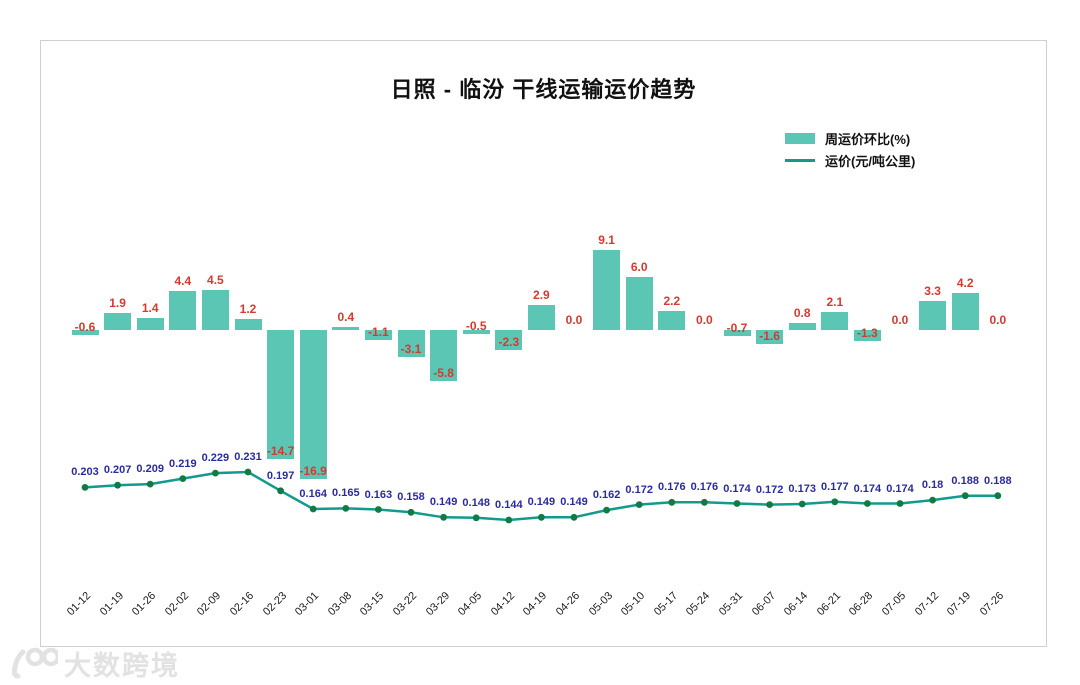  Describe the element at coordinates (346, 316) in the screenshot. I see `bar-value-label: 0.4` at that location.